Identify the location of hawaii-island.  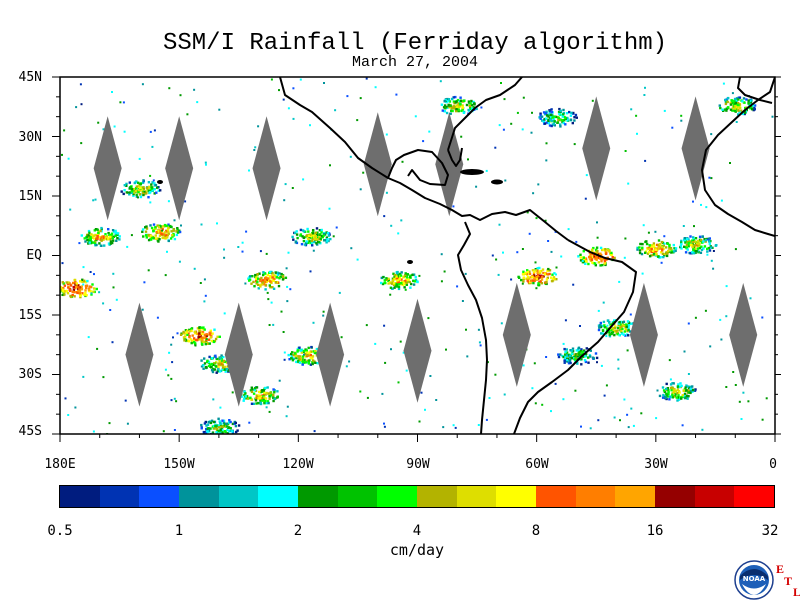
(160, 182).